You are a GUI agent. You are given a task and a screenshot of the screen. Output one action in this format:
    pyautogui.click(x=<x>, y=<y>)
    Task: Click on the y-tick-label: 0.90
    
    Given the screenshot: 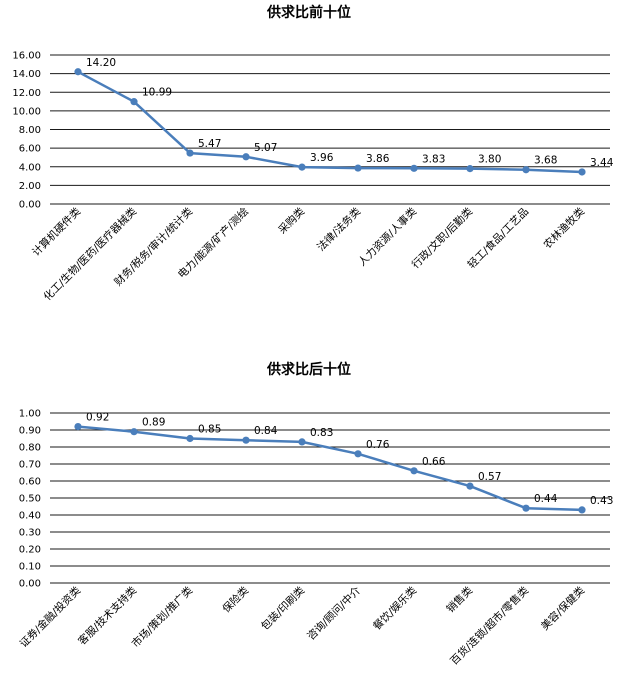 What is the action you would take?
    pyautogui.click(x=30, y=431)
    